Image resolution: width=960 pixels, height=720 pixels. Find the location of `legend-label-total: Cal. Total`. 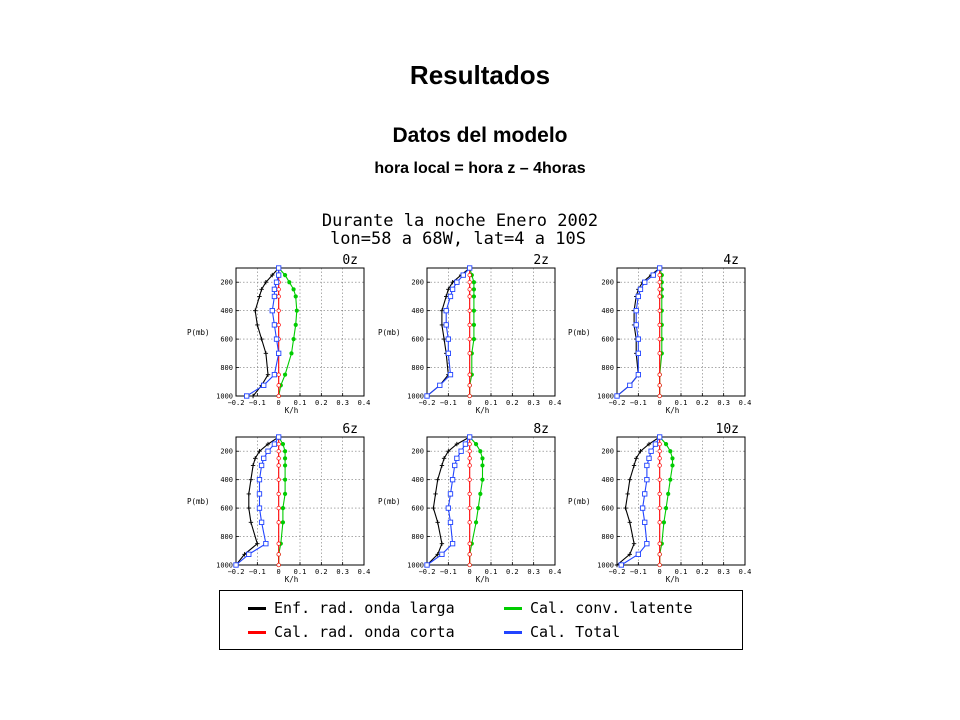

legend-label-total: Cal. Total is located at coordinates (575, 632).